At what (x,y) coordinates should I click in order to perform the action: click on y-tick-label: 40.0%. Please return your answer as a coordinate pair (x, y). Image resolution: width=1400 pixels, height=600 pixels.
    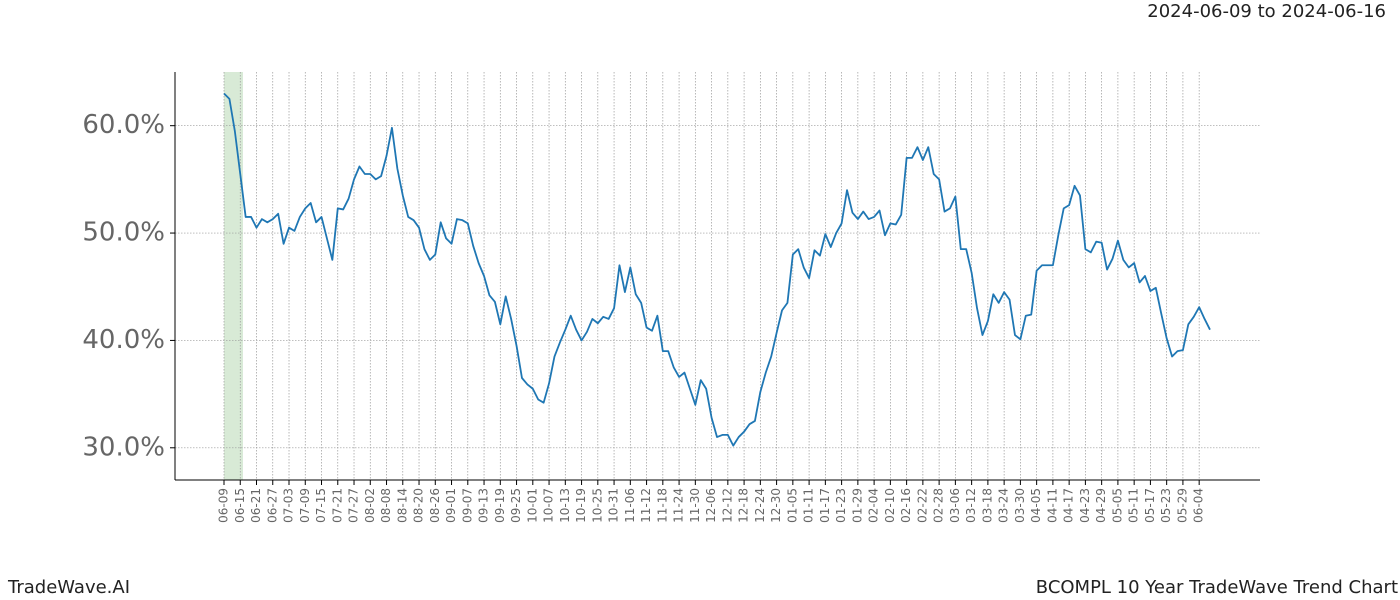
    Looking at the image, I should click on (123, 340).